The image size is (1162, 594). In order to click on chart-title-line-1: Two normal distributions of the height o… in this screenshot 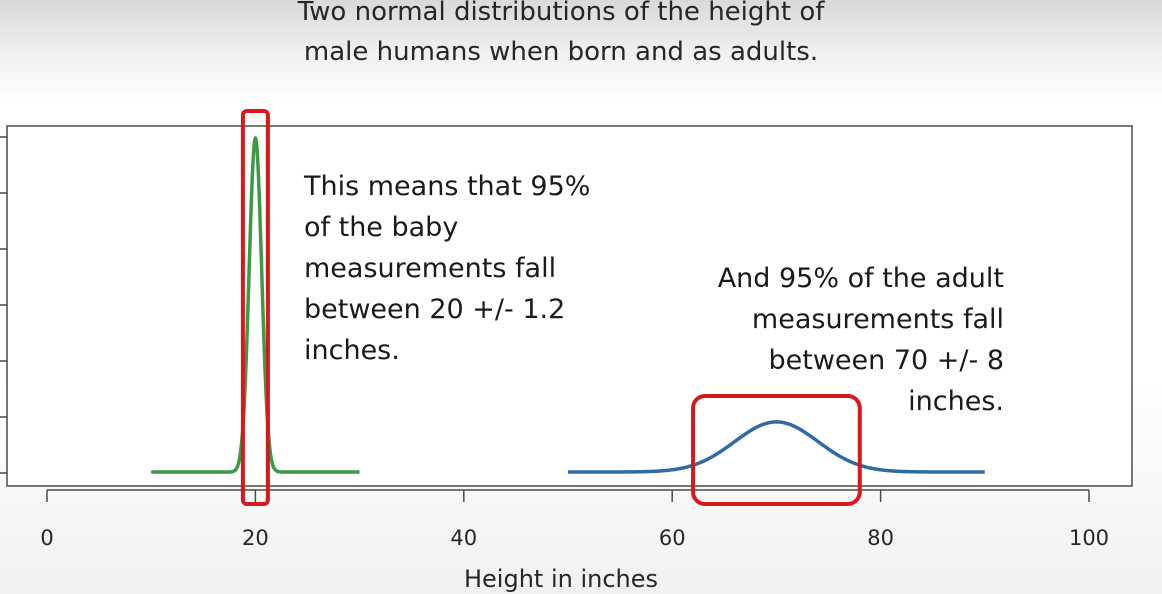, I will do `click(561, 13)`.